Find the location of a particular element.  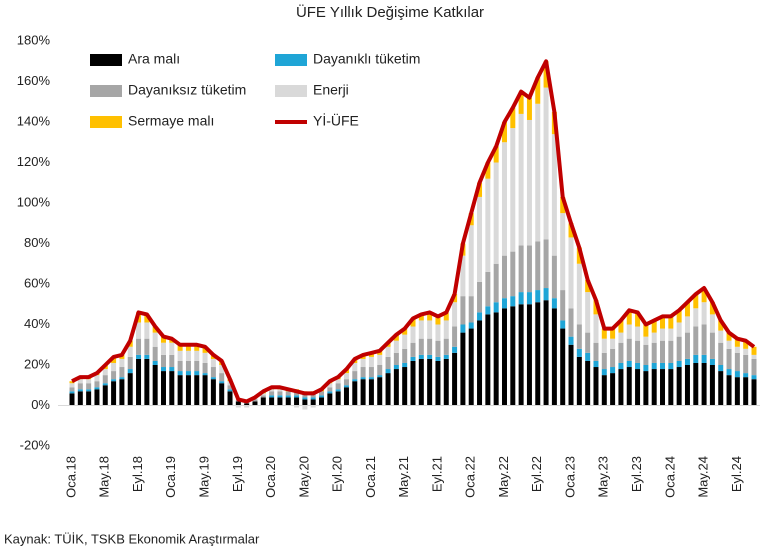

y-tick-label: -20% is located at coordinates (35, 444).